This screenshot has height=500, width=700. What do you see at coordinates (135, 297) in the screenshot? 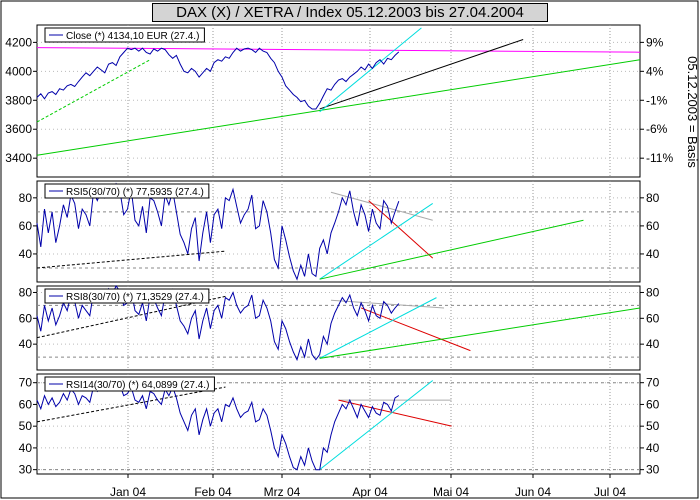
I see `legend-label: RSI8(30/70) (*) 71,3529 (27.4.)` at bounding box center [135, 297].